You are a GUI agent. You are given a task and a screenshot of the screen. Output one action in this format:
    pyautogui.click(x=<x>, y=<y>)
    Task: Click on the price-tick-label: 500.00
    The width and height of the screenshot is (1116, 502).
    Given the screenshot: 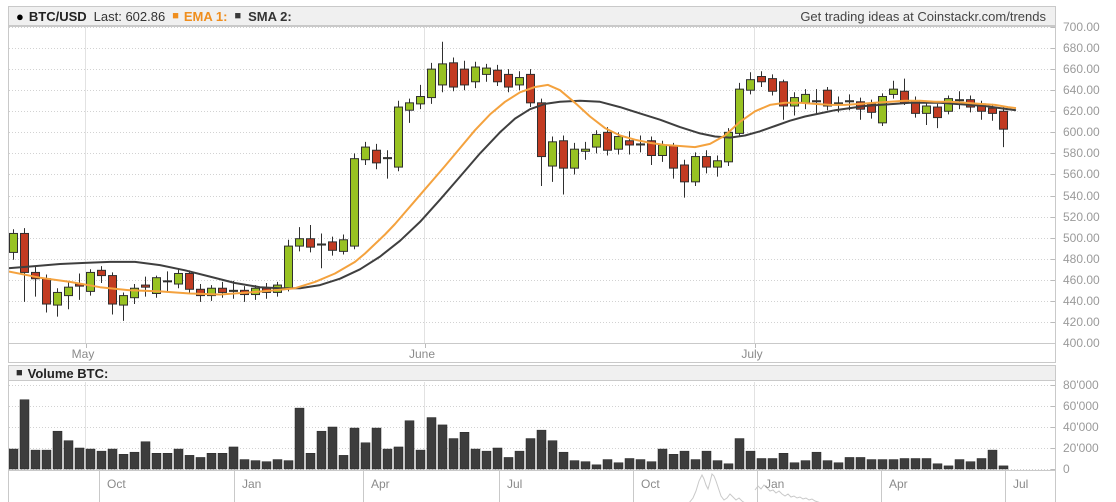 What is the action you would take?
    pyautogui.click(x=1081, y=238)
    